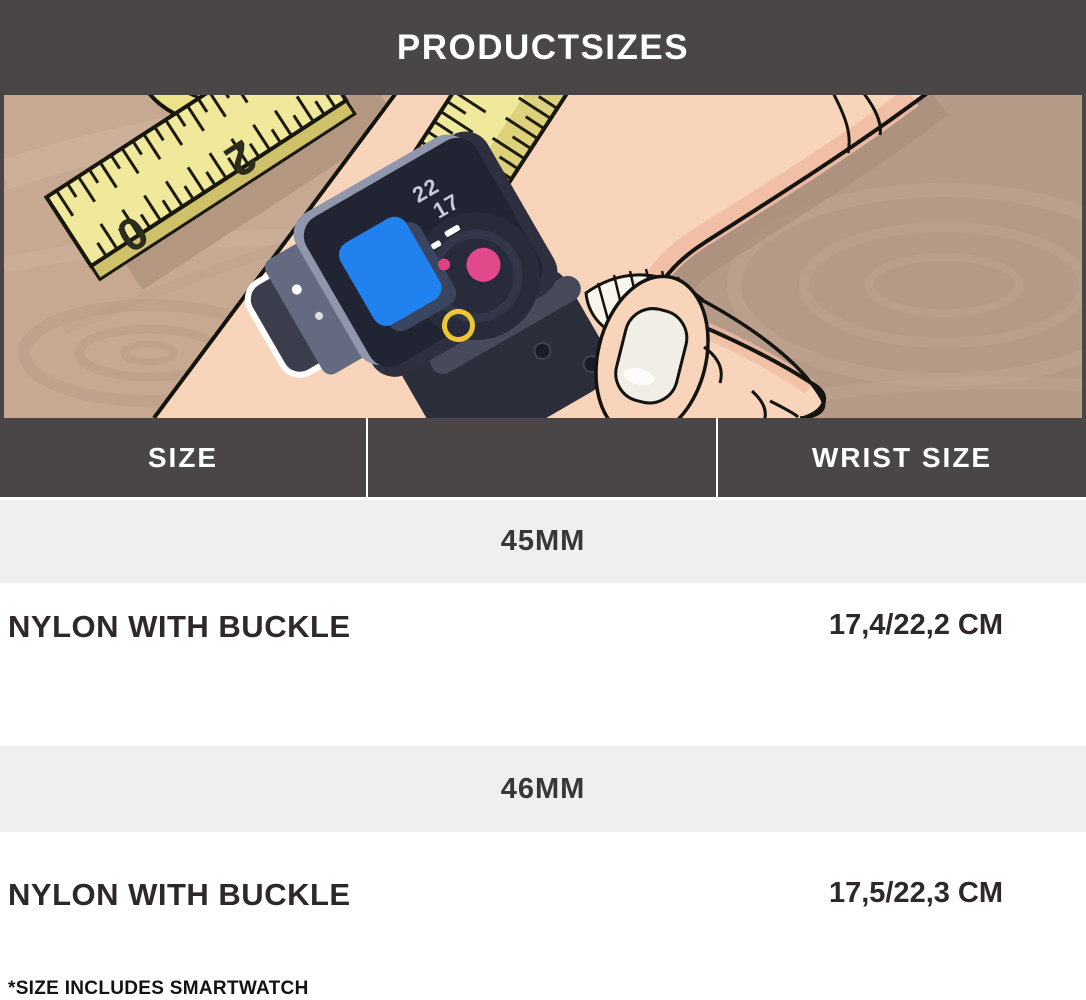  What do you see at coordinates (652, 346) in the screenshot?
I see `thumb` at bounding box center [652, 346].